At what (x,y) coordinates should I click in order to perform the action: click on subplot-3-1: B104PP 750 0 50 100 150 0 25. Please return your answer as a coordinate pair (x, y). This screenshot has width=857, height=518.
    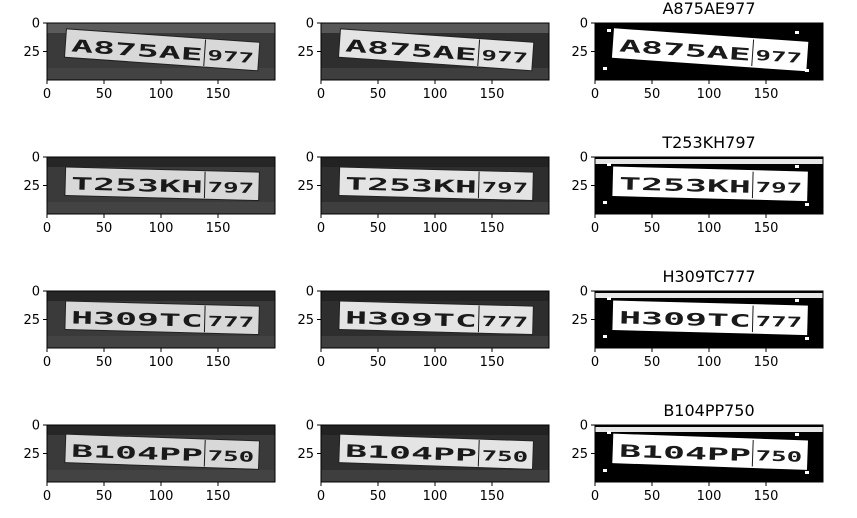
    Looking at the image, I should click on (423, 461).